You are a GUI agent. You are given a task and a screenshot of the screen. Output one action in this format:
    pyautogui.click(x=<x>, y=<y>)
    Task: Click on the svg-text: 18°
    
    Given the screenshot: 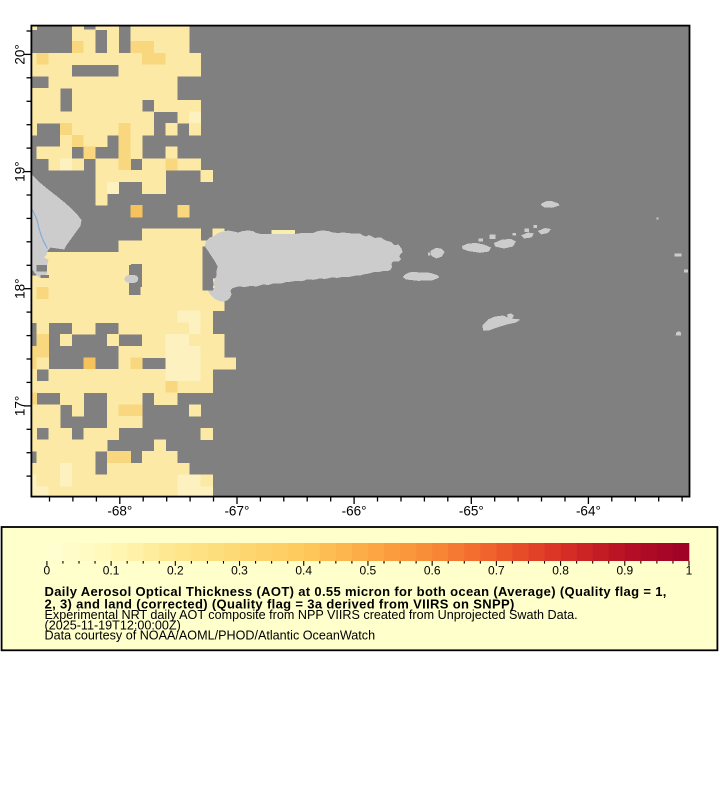 What is the action you would take?
    pyautogui.click(x=20, y=288)
    